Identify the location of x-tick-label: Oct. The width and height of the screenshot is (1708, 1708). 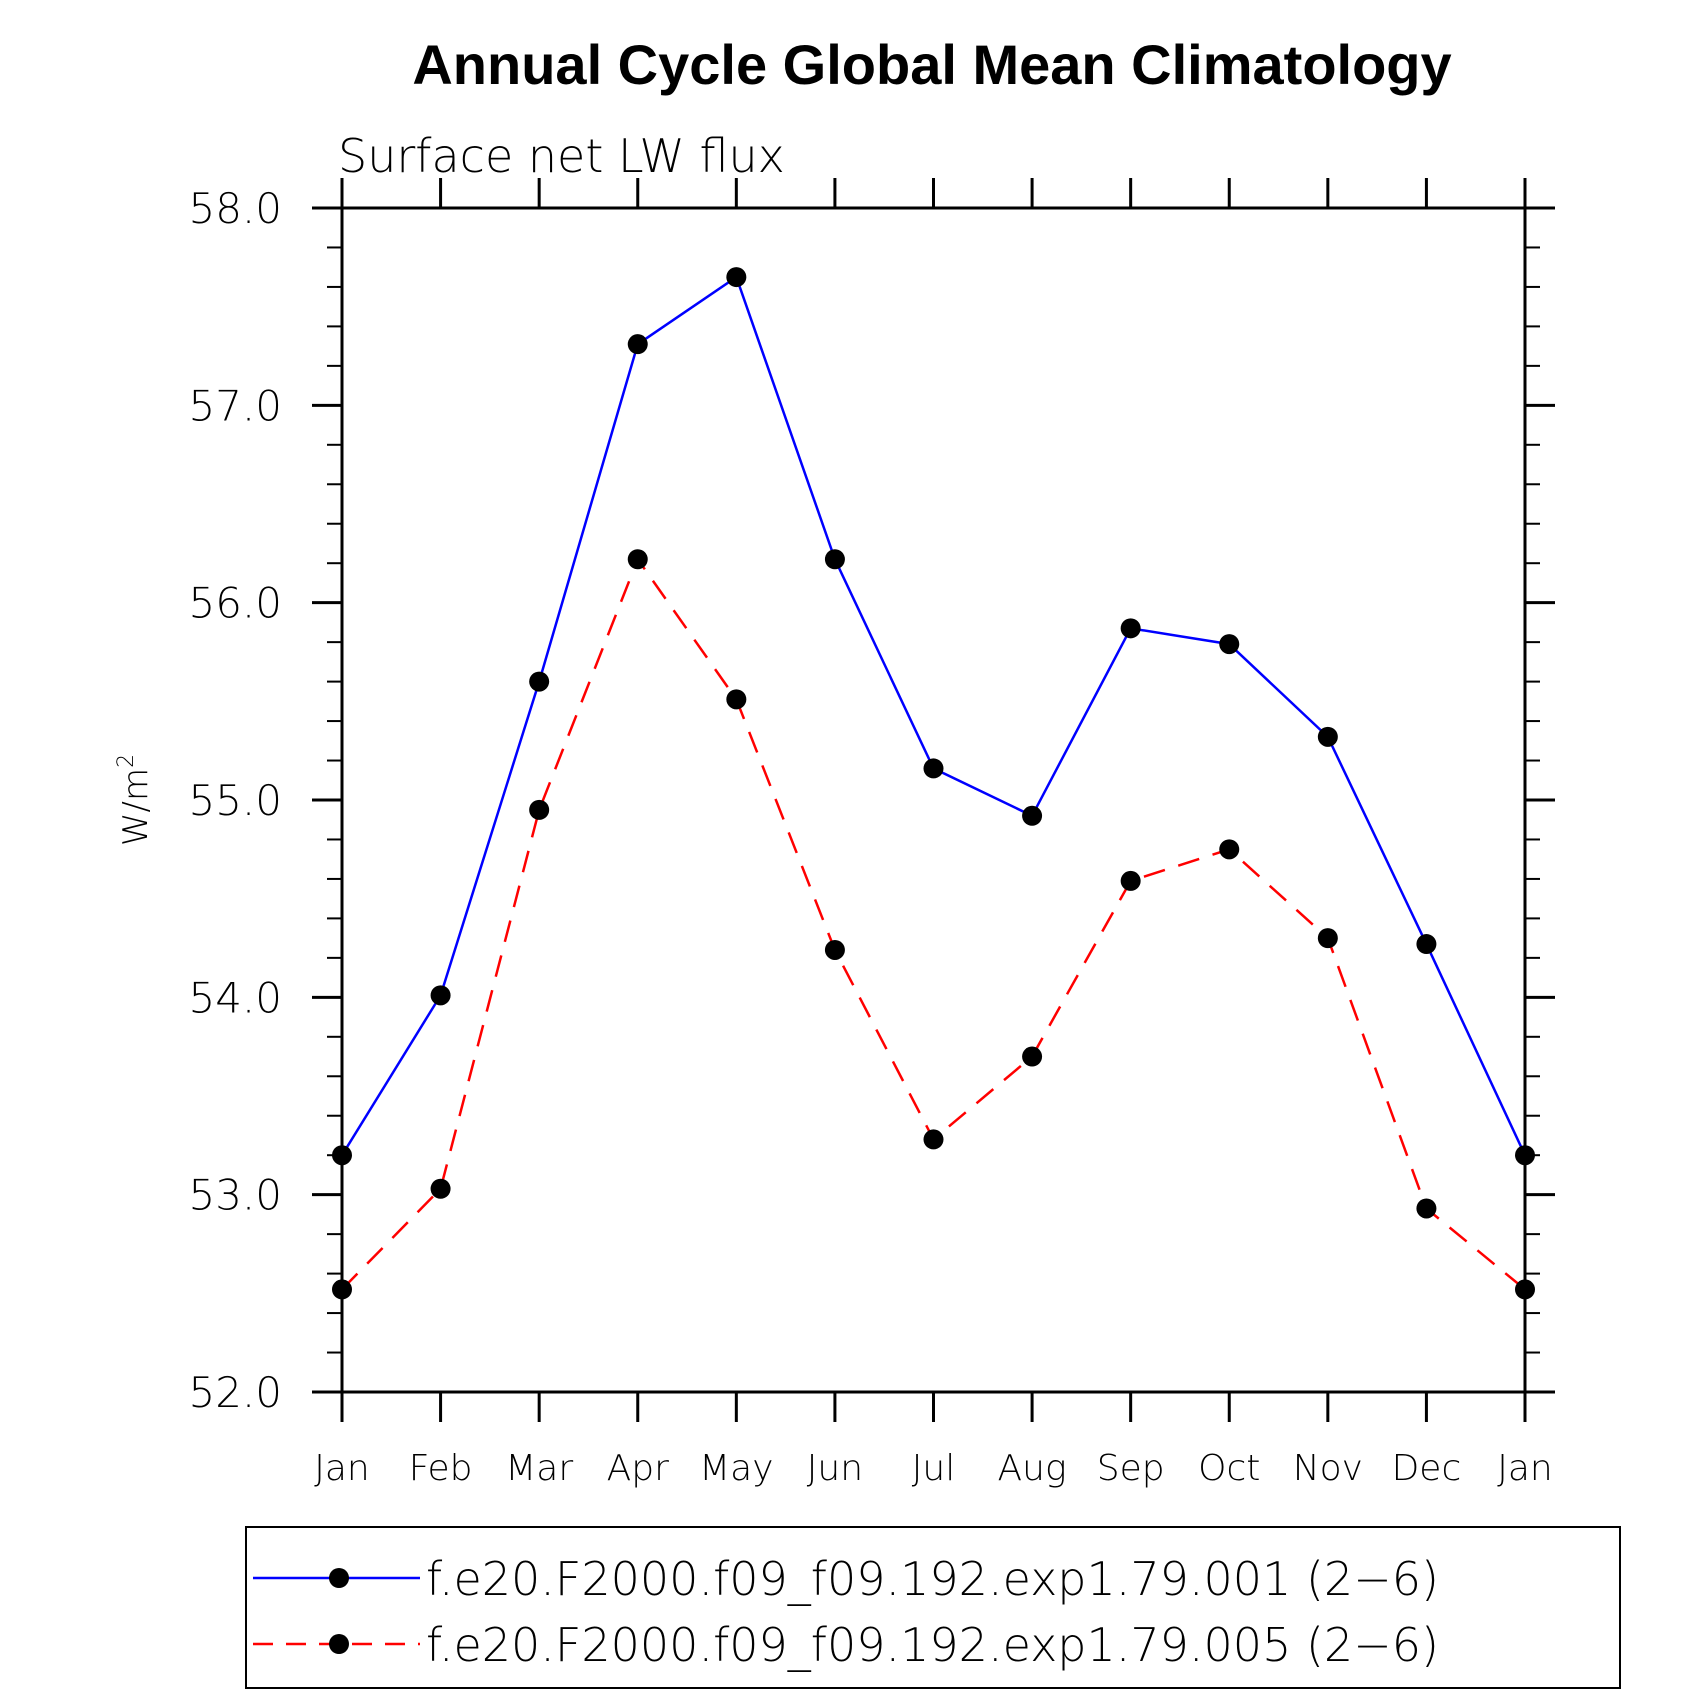
(1229, 1468).